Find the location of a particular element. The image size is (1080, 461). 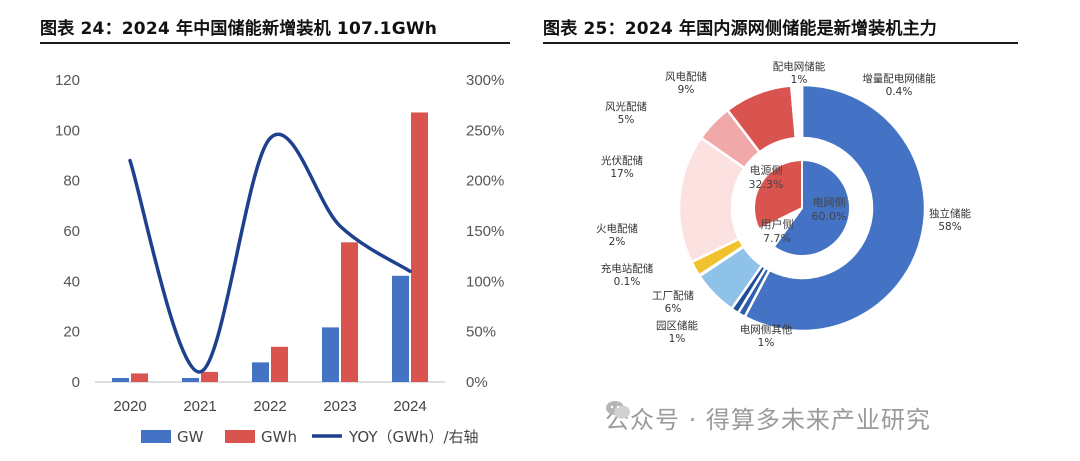

x-tick-label: 2022 is located at coordinates (269, 406).